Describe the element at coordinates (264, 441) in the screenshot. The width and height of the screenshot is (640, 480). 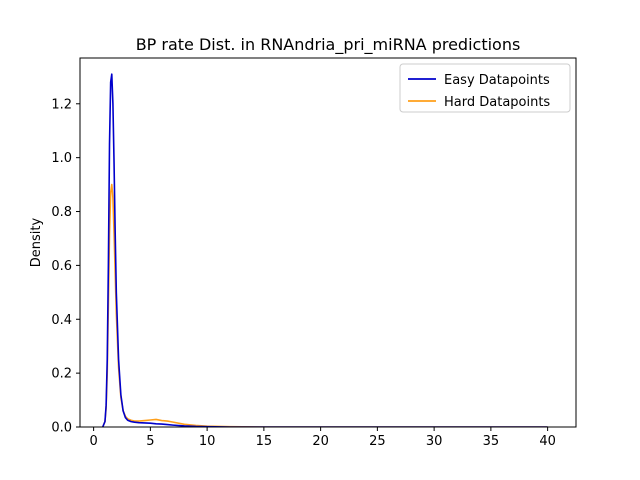
I see `x-tick-label: 15` at that location.